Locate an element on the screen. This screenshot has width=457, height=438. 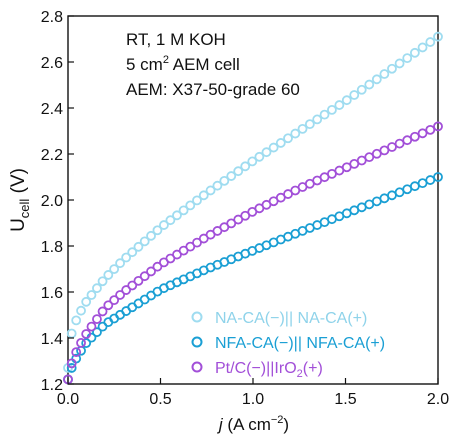
y-tick-label: 1.8 is located at coordinates (52, 247).